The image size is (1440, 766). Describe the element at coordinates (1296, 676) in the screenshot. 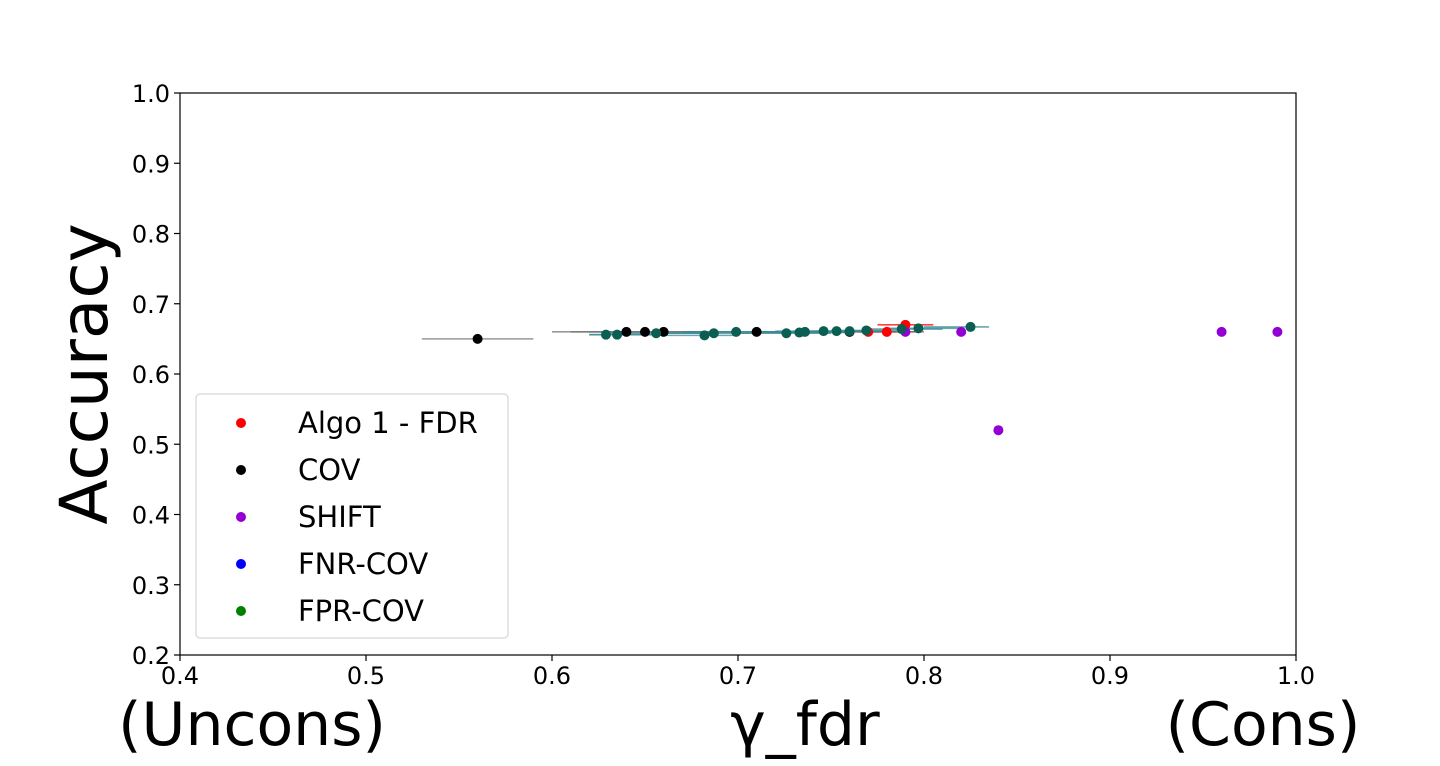

I see `x-tick-label: 1.0` at that location.